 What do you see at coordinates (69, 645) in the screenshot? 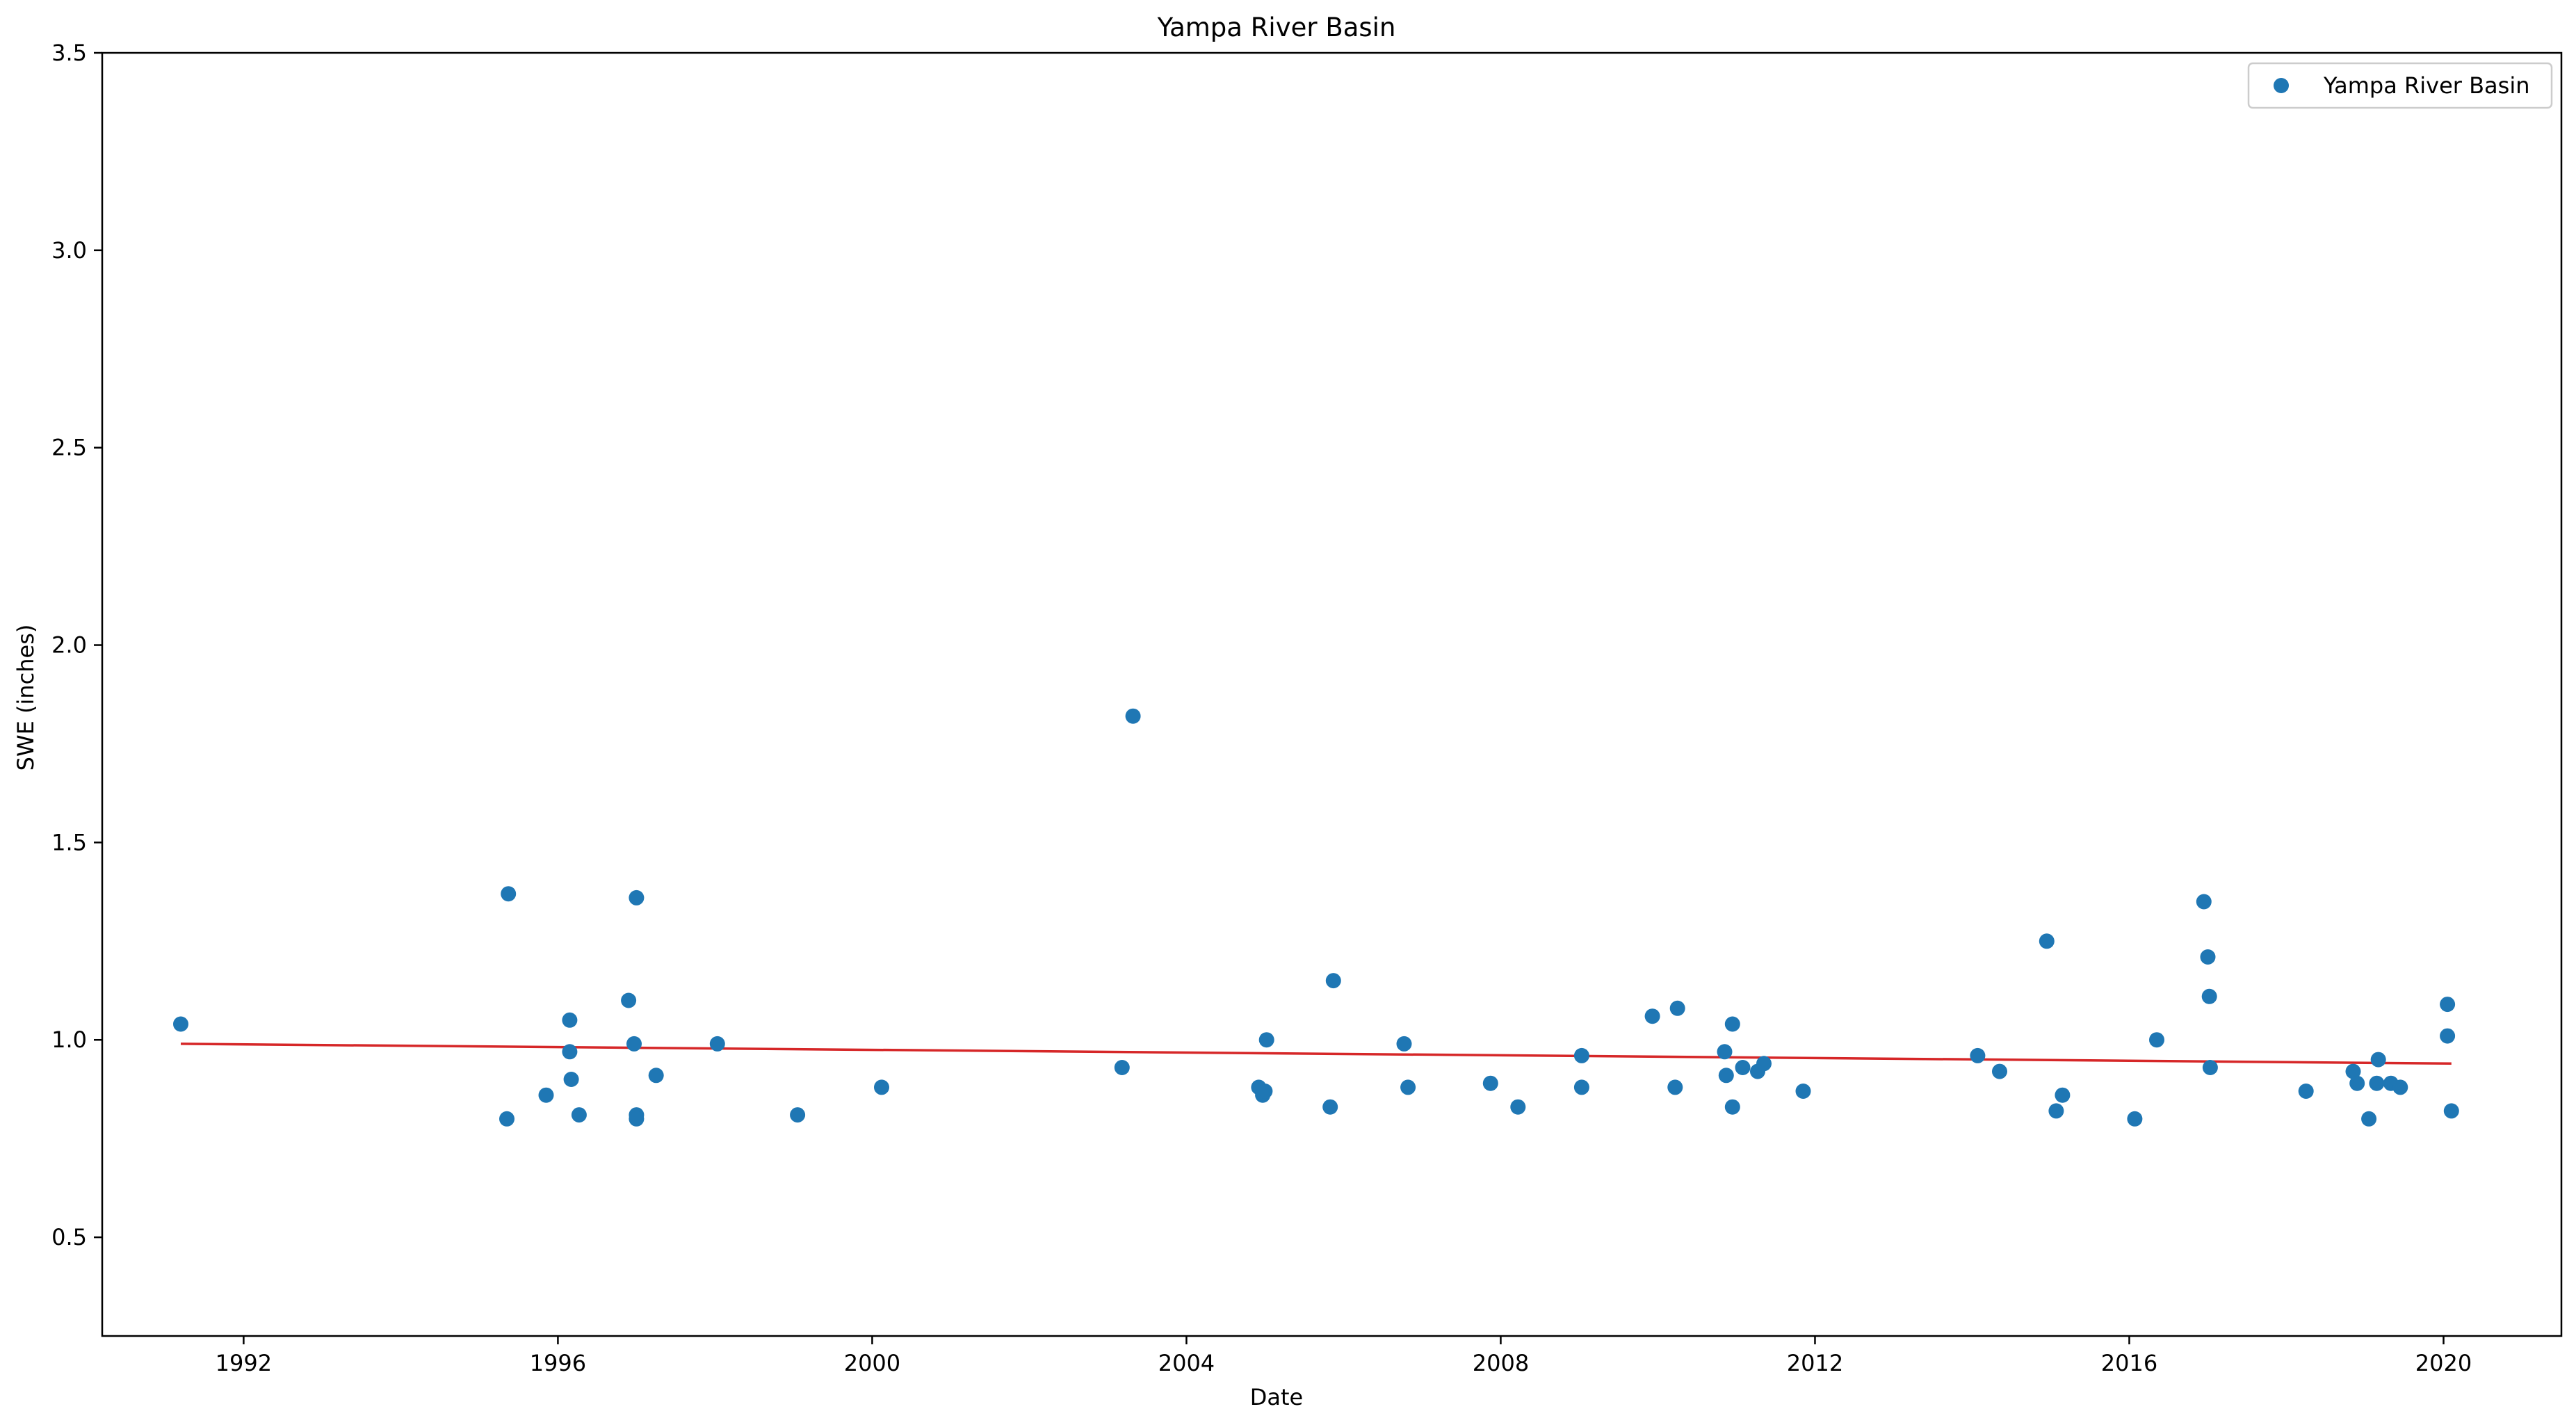
I see `y-tick-label: 2.0` at bounding box center [69, 645].